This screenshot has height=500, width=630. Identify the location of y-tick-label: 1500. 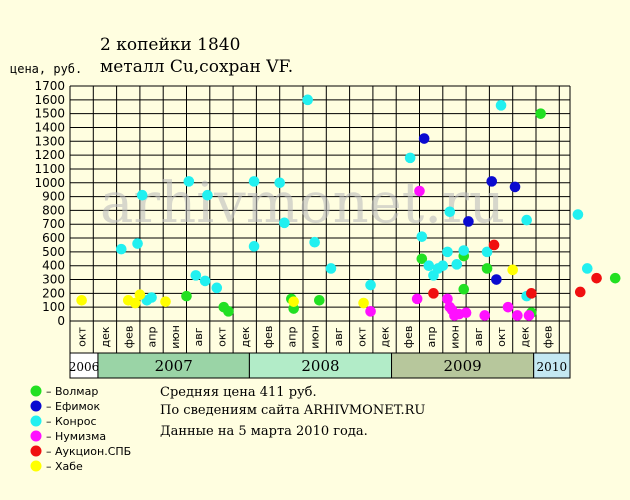
(49, 114).